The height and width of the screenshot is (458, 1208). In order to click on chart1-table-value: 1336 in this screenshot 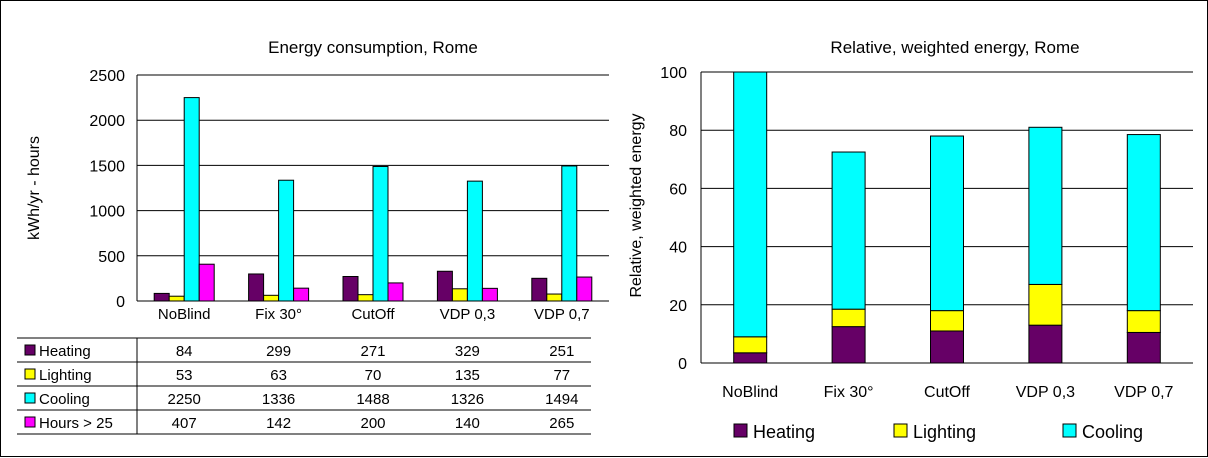, I will do `click(278, 399)`.